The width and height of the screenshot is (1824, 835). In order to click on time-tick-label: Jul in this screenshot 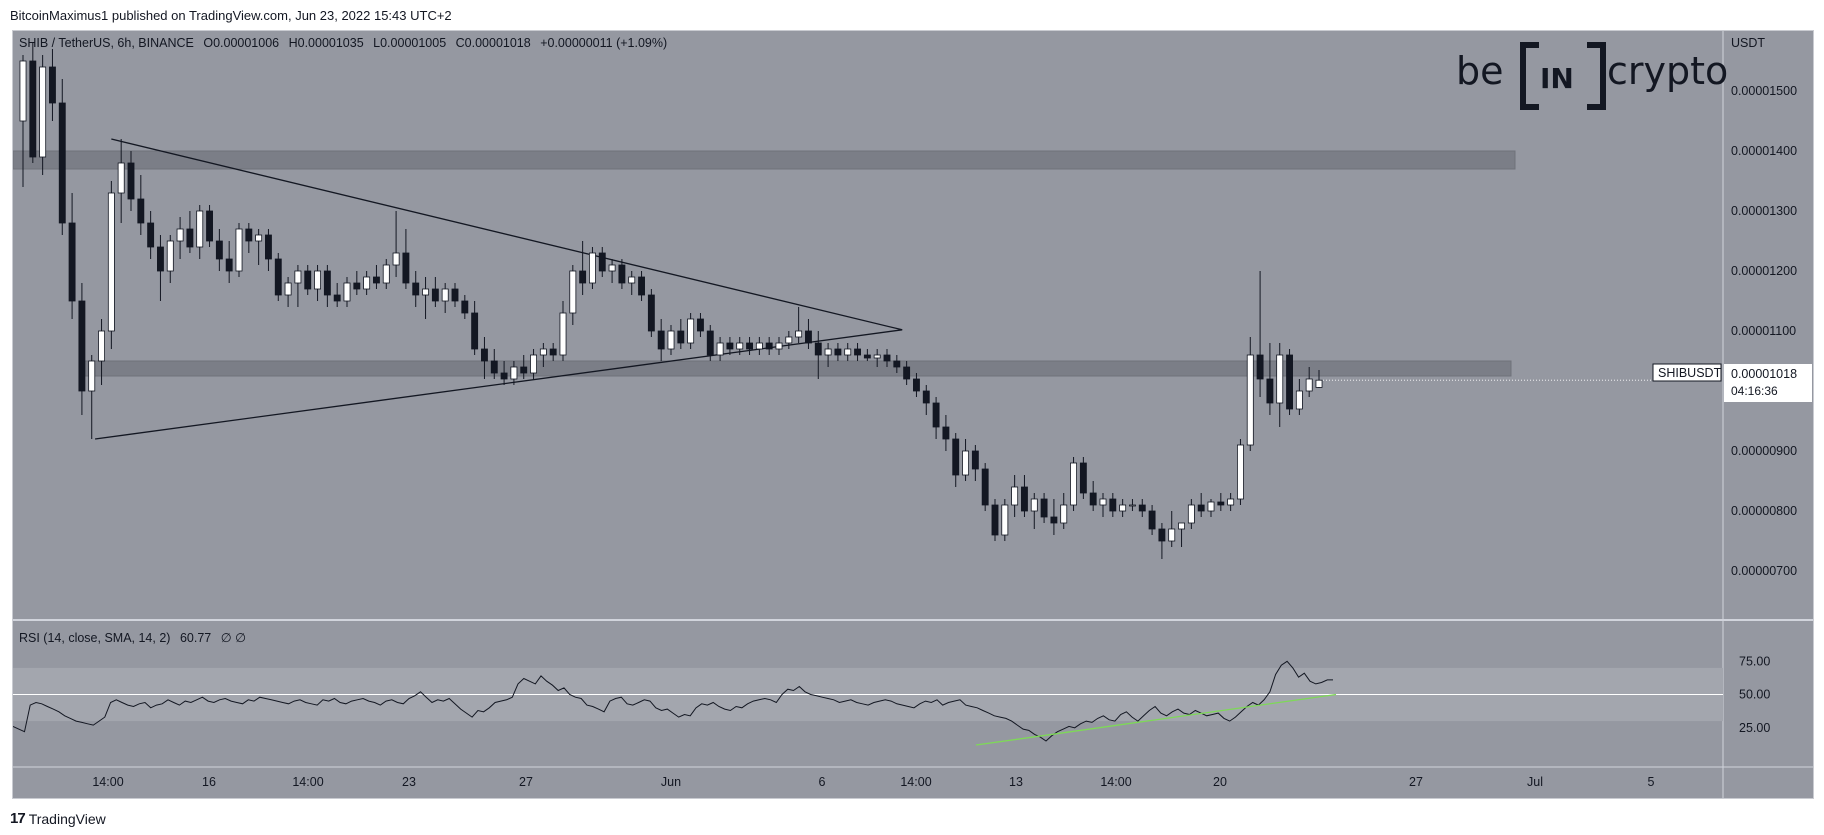, I will do `click(1535, 782)`.